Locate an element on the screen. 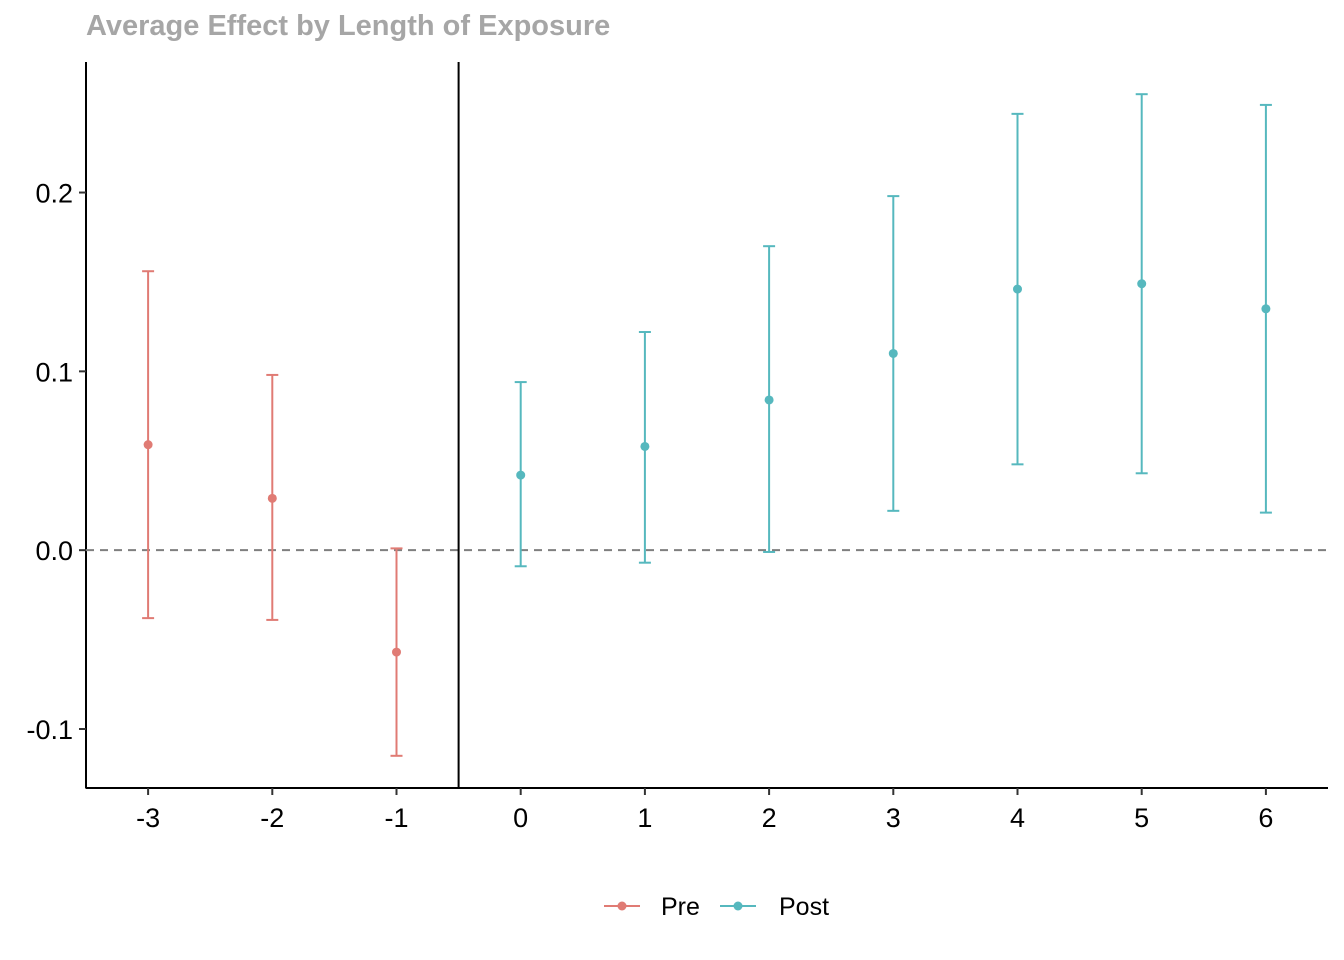 The height and width of the screenshot is (960, 1344). x-tick-label: 1 is located at coordinates (644, 818).